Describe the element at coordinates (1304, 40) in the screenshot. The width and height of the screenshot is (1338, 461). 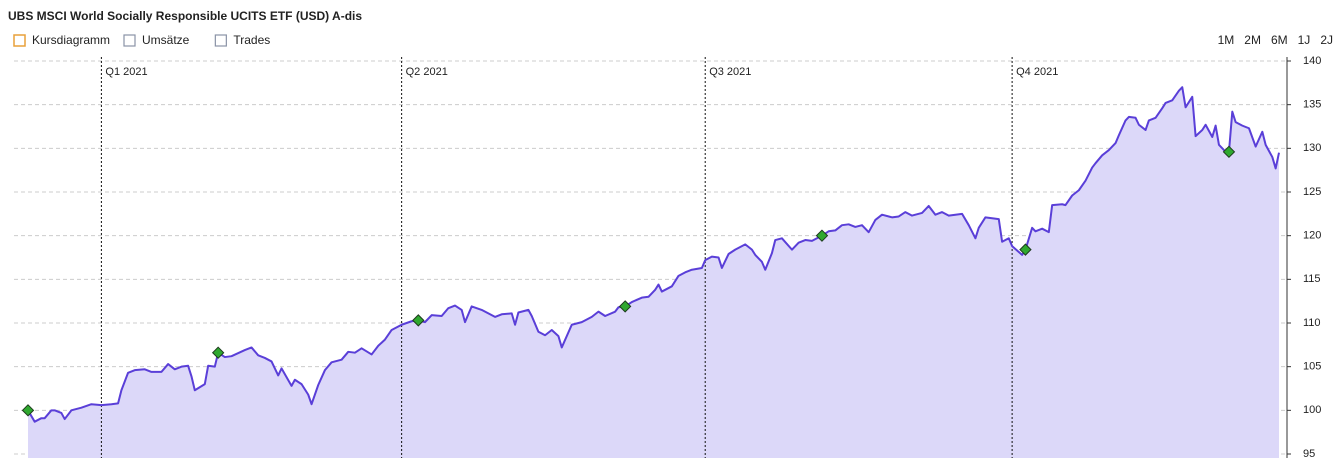
I see `range-button: 1J` at that location.